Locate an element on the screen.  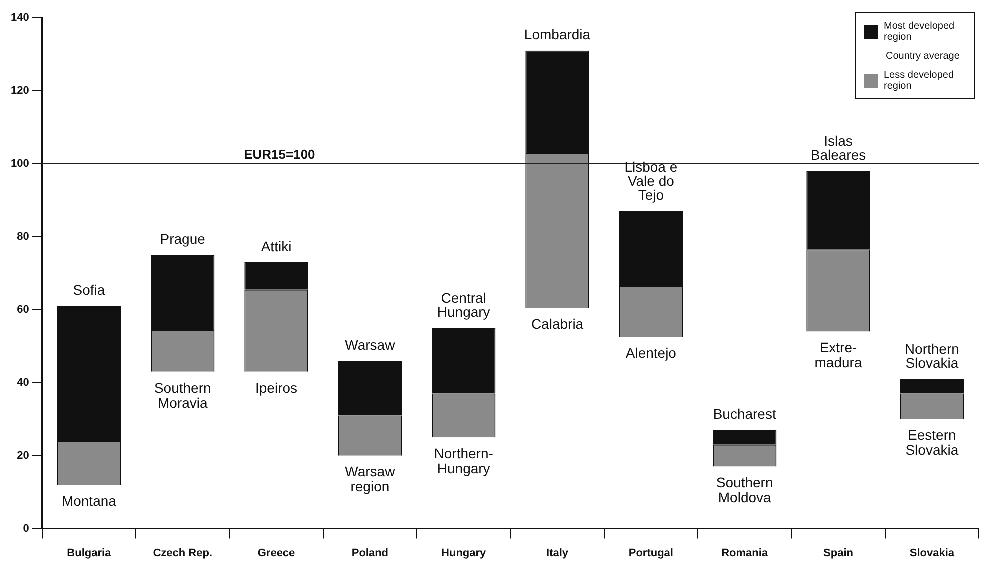
x-tick-label: Bulgaria is located at coordinates (89, 553).